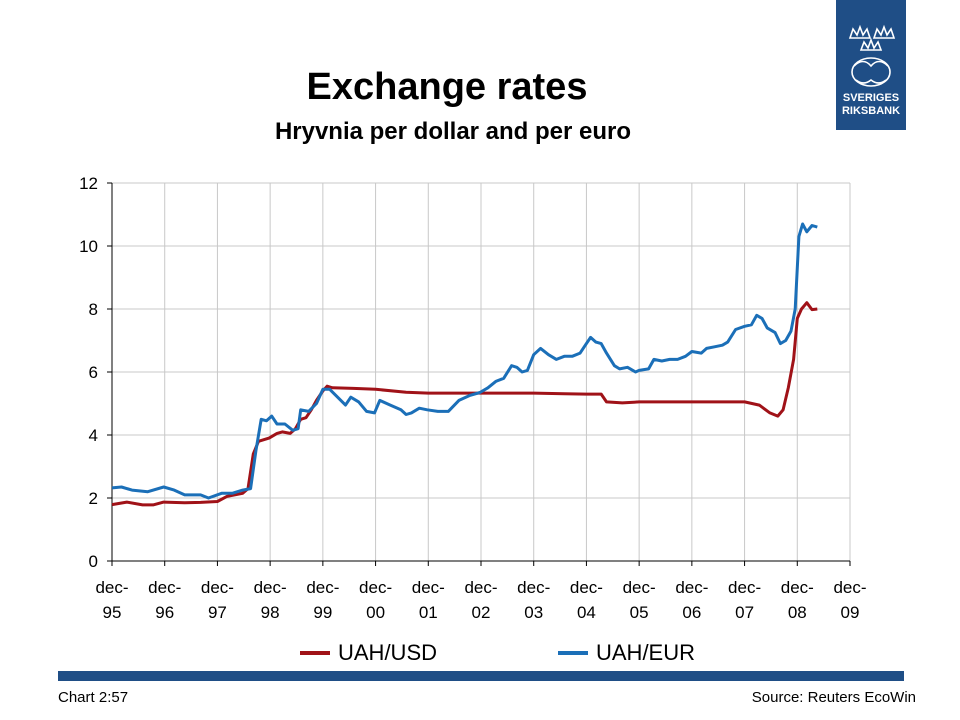 This screenshot has width=960, height=720. What do you see at coordinates (315, 653) in the screenshot?
I see `legend-swatch-usd` at bounding box center [315, 653].